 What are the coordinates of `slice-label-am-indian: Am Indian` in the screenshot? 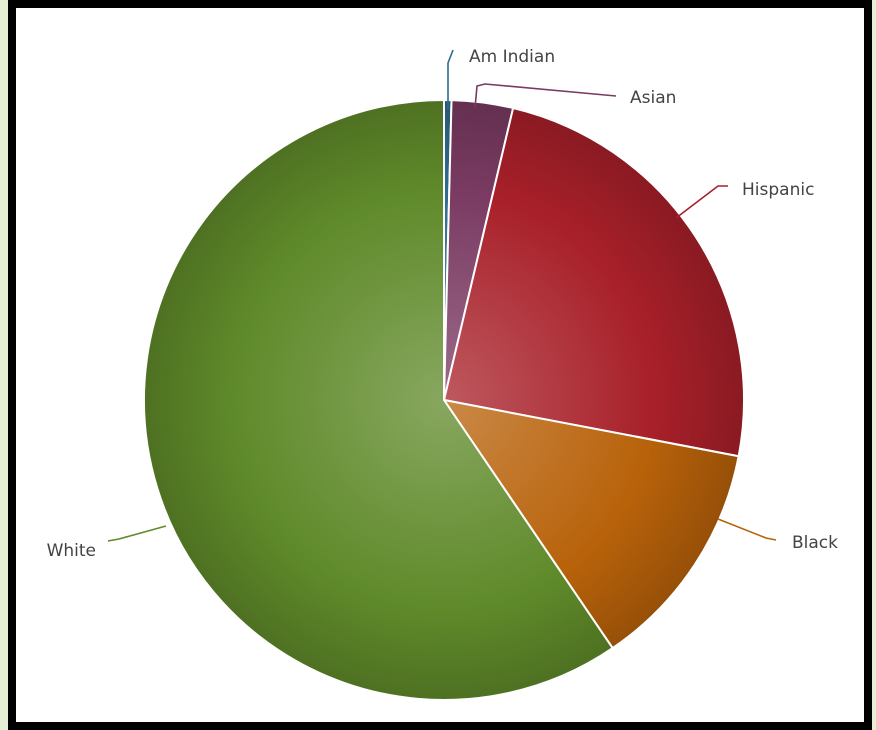 It's located at (512, 57).